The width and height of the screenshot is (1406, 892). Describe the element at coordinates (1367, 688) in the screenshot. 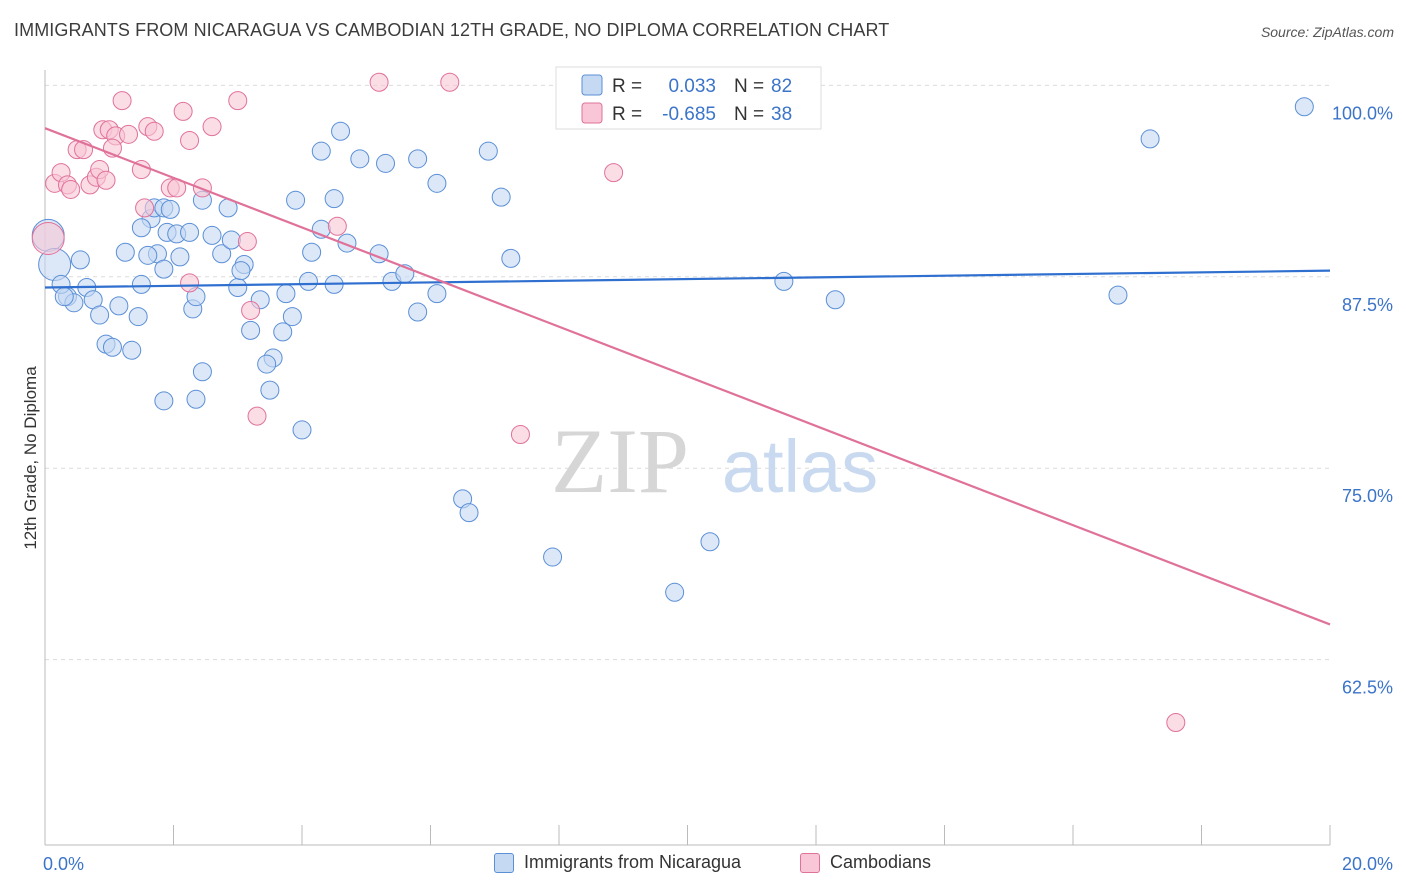

I see `y-tick-label: 62.5%` at that location.